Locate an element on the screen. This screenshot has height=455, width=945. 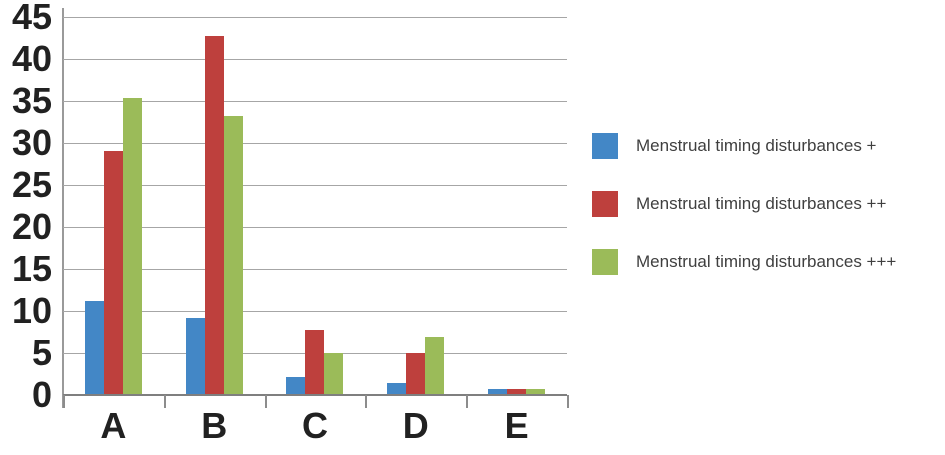
bar-B-1plus is located at coordinates (195, 356).